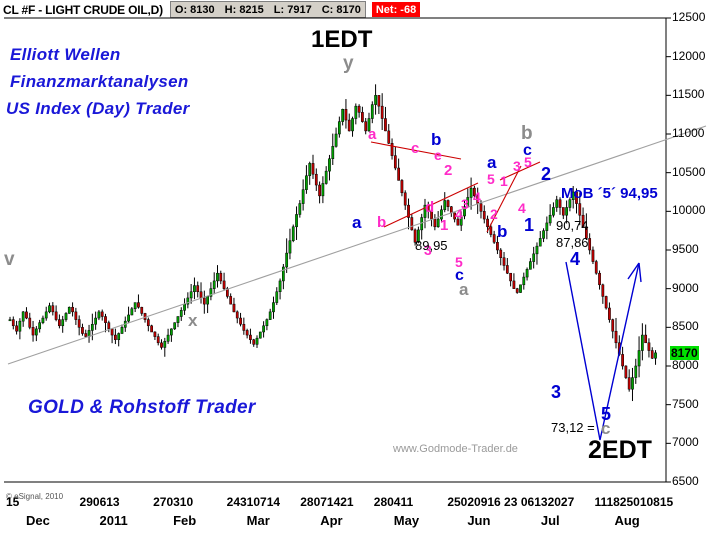 The width and height of the screenshot is (714, 536). What do you see at coordinates (634, 502) in the screenshot?
I see `date-tick-days: 111825010815` at bounding box center [634, 502].